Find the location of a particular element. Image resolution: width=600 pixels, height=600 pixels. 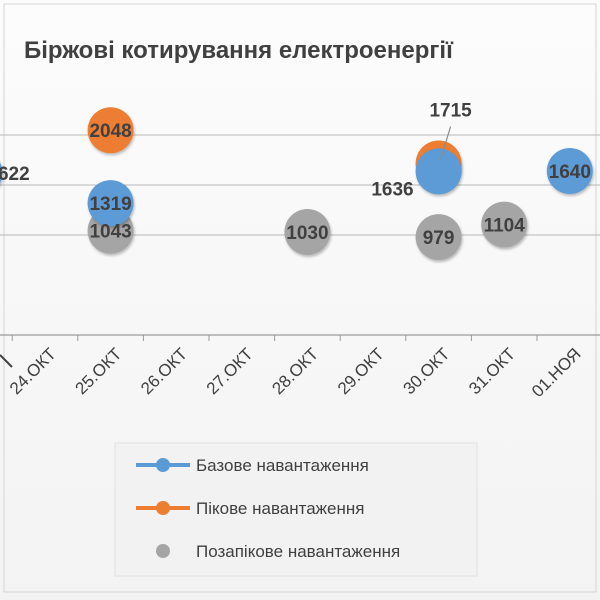

data-label: 1319 is located at coordinates (110, 204).